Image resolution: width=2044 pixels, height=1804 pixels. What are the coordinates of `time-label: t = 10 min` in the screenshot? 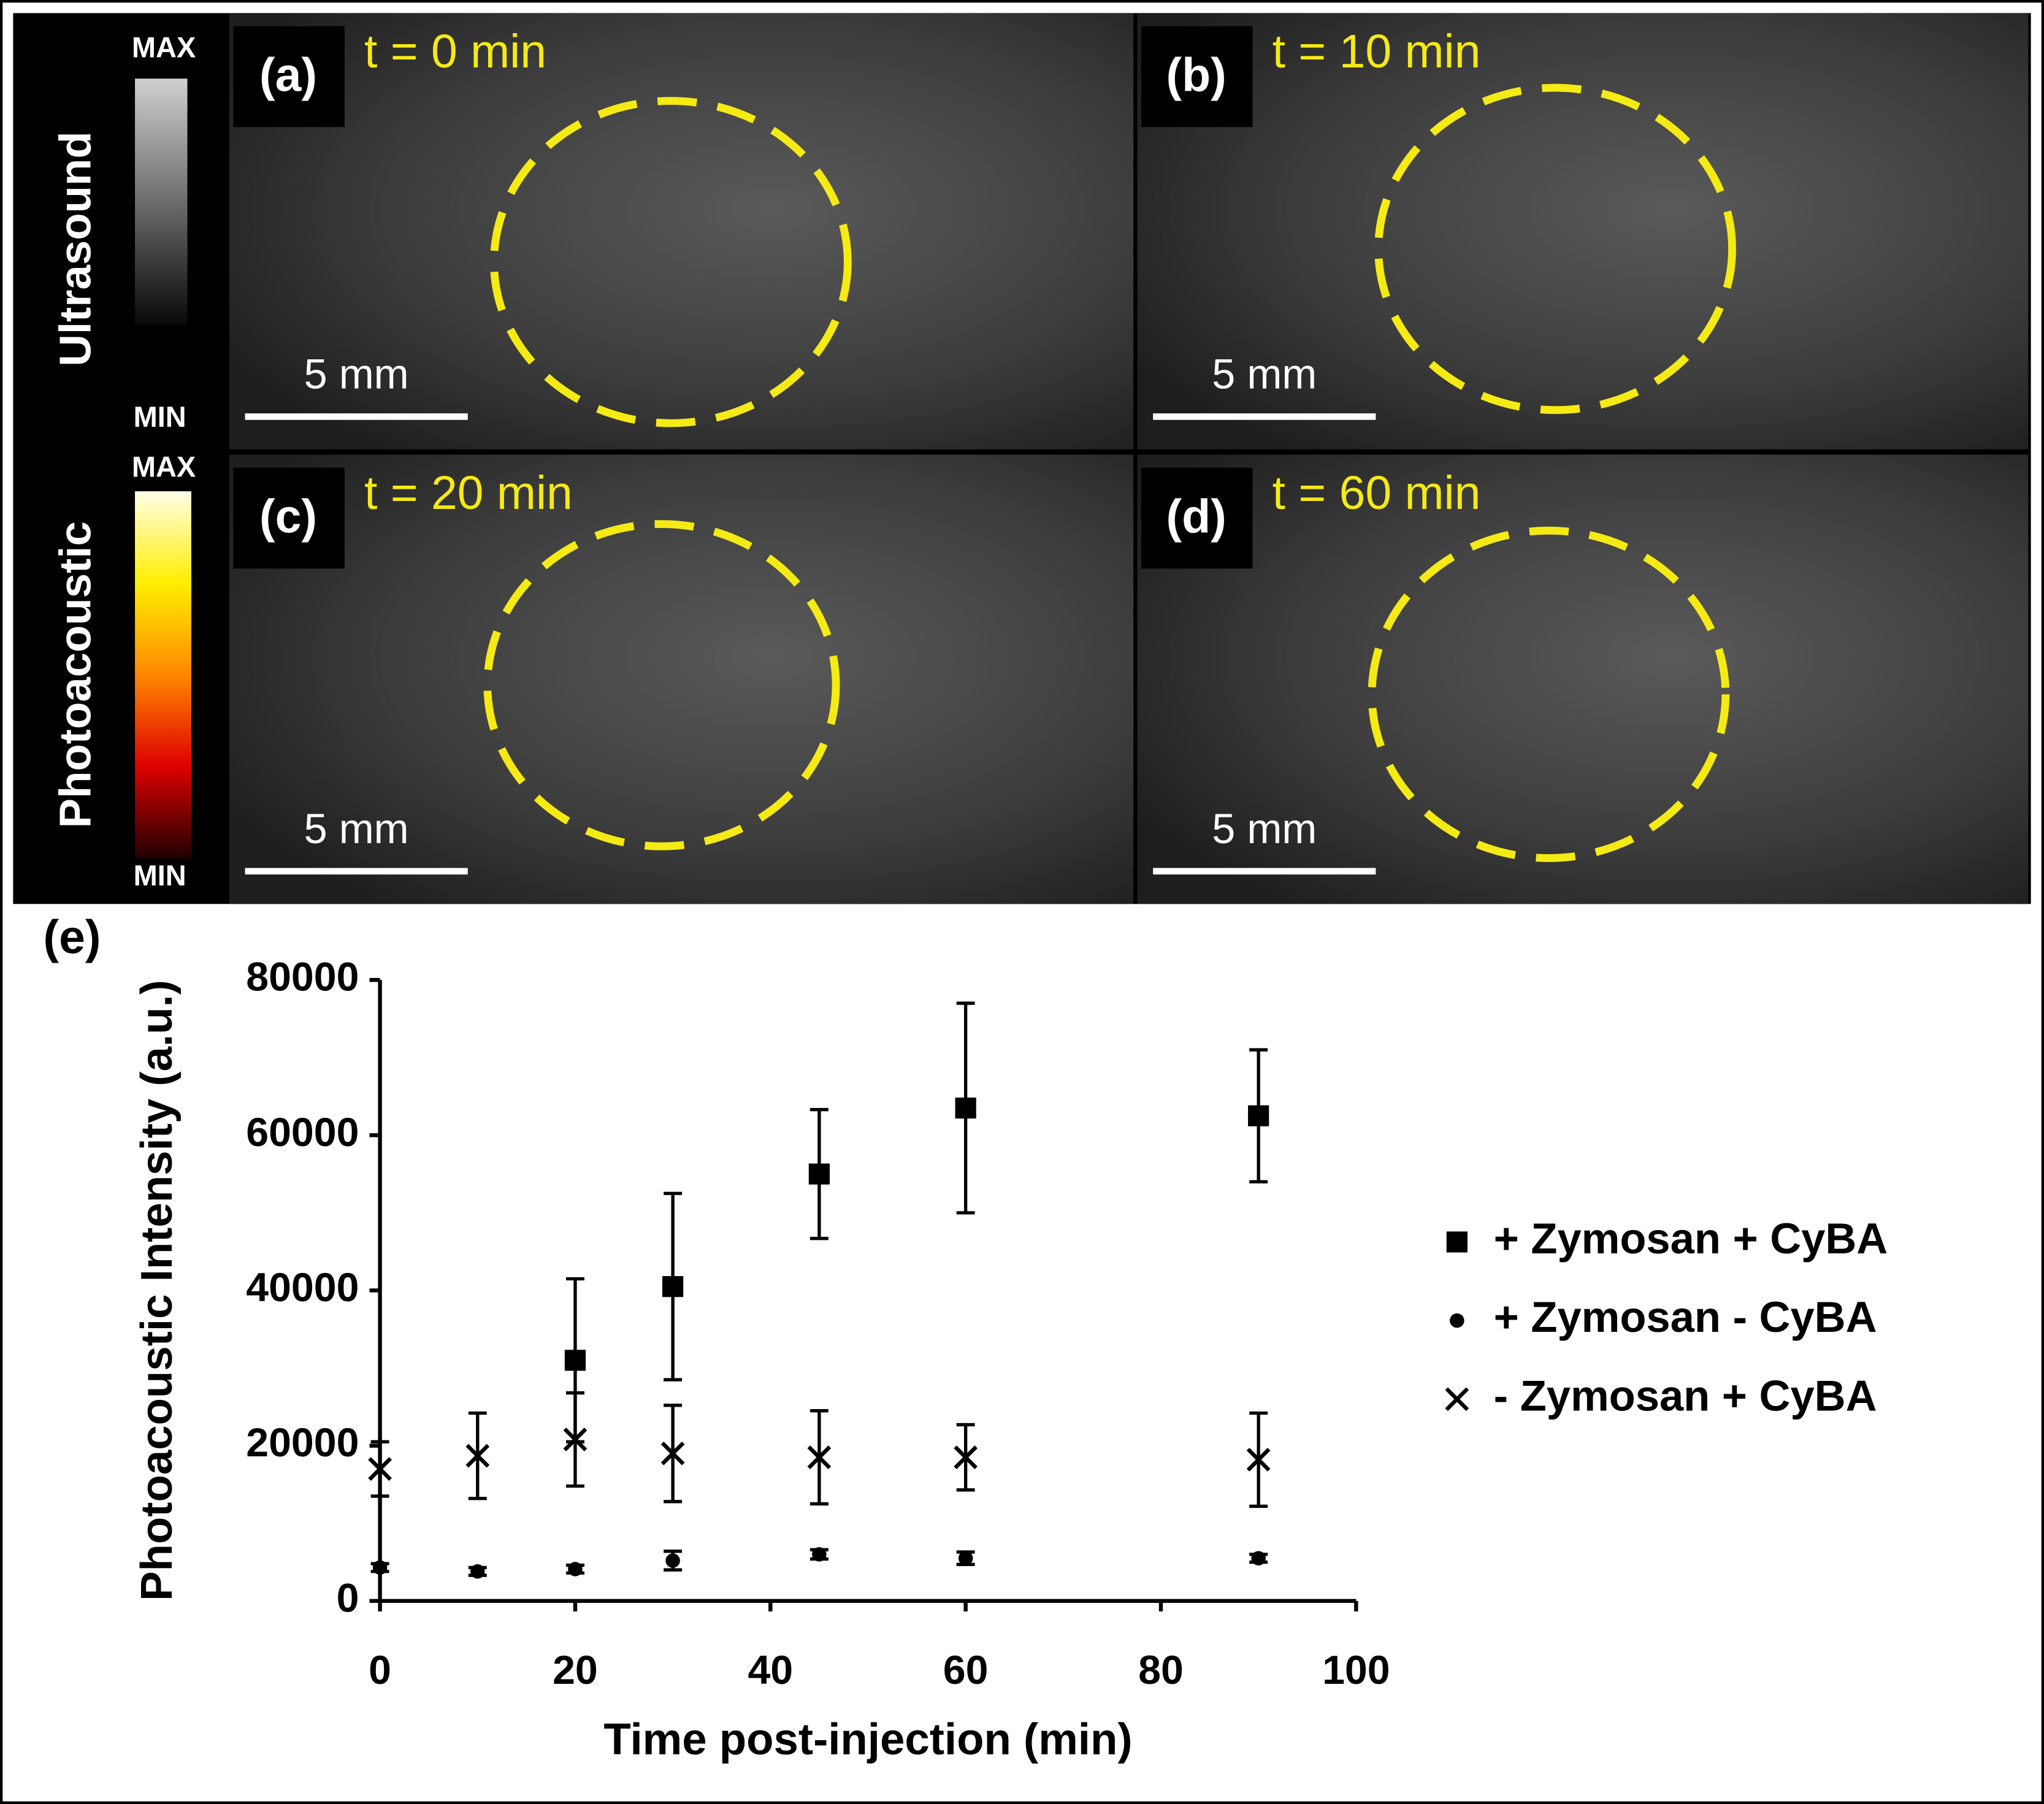 It's located at (1377, 51).